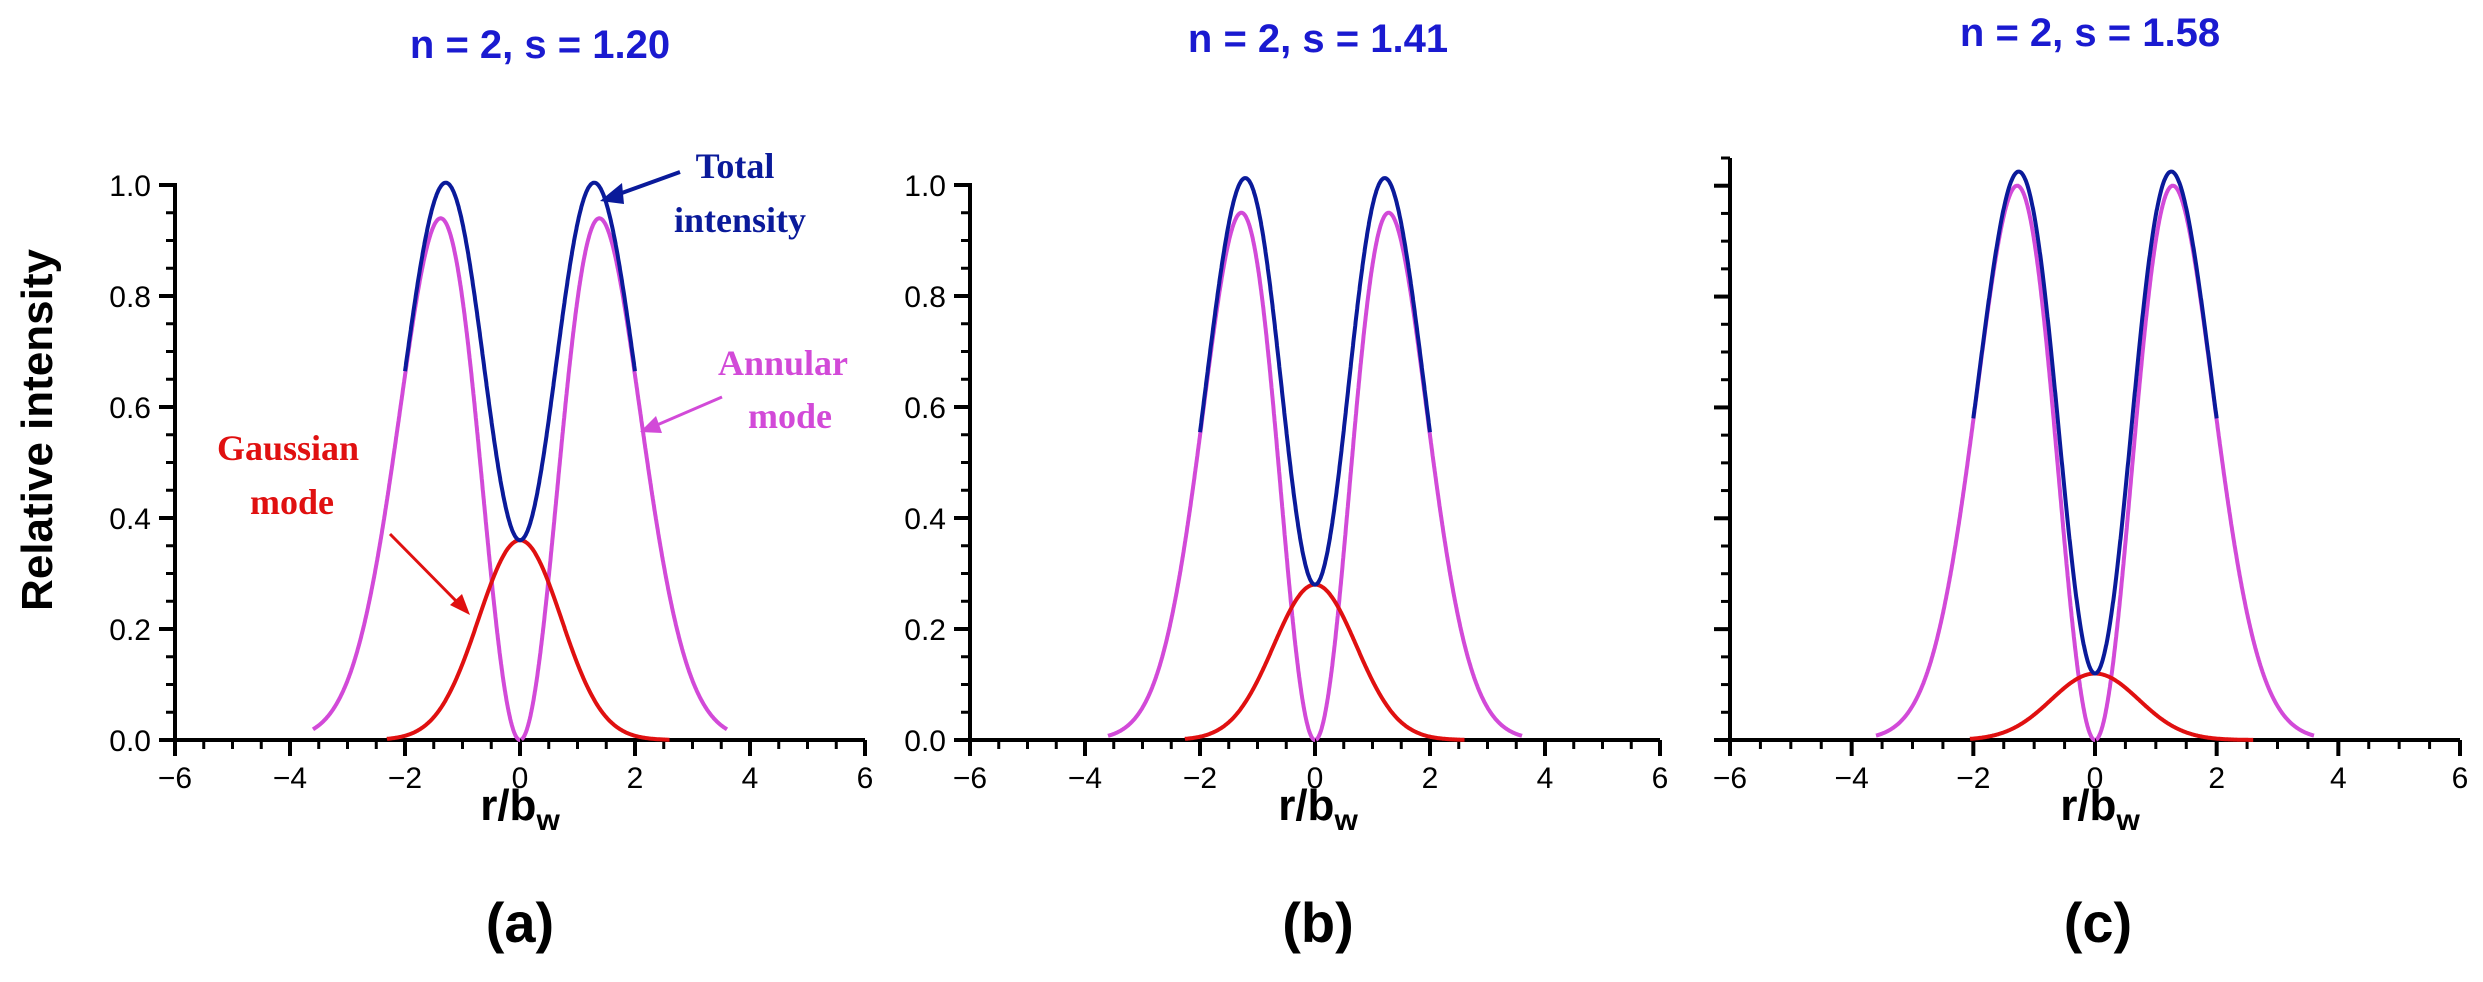 This screenshot has height=982, width=2483. Describe the element at coordinates (2090, 33) in the screenshot. I see `panel-c-title: n = 2, s = 1.58` at that location.